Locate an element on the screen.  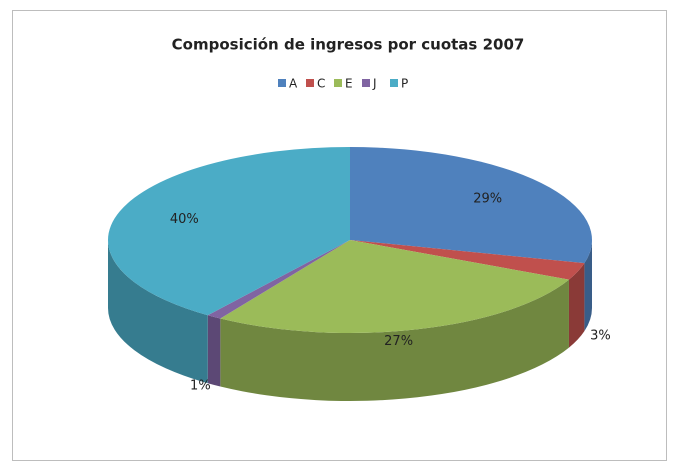
legend-label: A is located at coordinates (293, 84).